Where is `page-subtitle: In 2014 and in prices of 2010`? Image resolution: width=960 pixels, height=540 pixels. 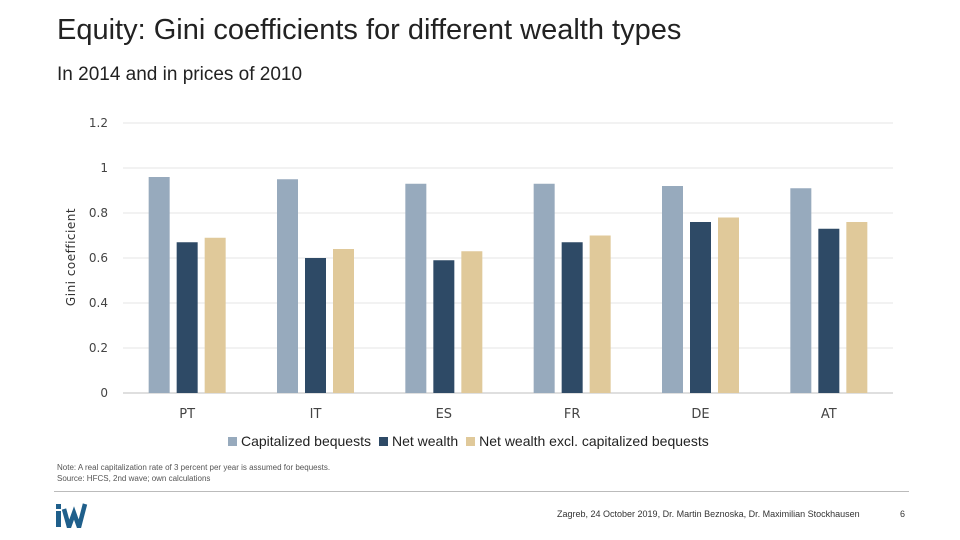 page-subtitle: In 2014 and in prices of 2010 is located at coordinates (180, 74).